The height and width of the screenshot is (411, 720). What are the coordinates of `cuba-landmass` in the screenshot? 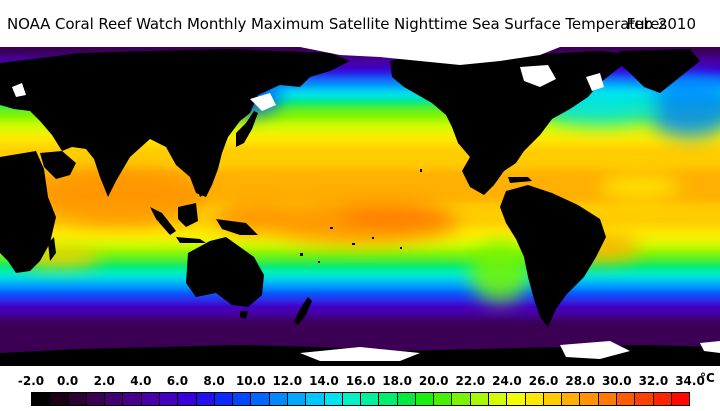 It's located at (520, 180).